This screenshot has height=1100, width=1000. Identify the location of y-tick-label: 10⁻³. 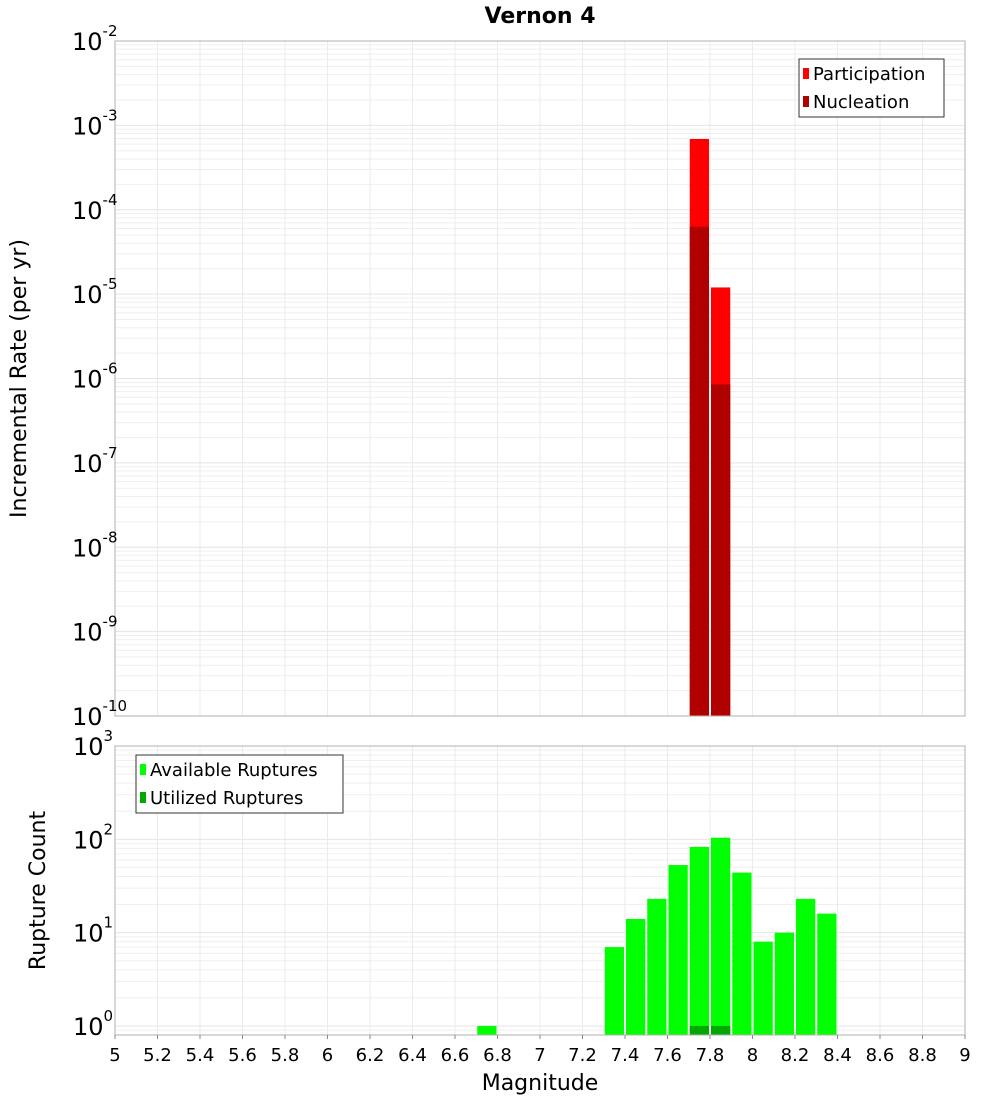
(95, 123).